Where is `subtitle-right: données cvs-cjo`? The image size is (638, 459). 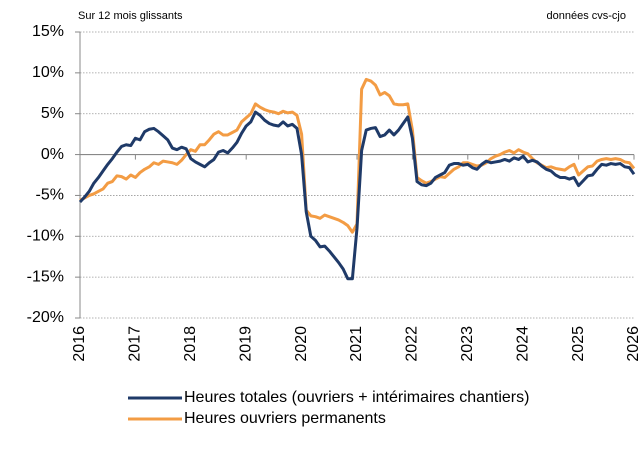 subtitle-right: données cvs-cjo is located at coordinates (587, 16).